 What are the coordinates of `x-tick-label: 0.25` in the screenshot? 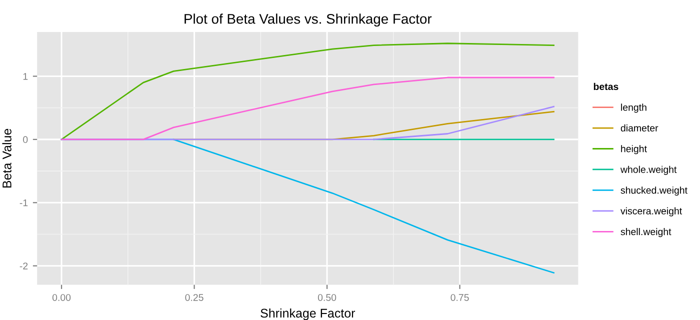 It's located at (194, 297).